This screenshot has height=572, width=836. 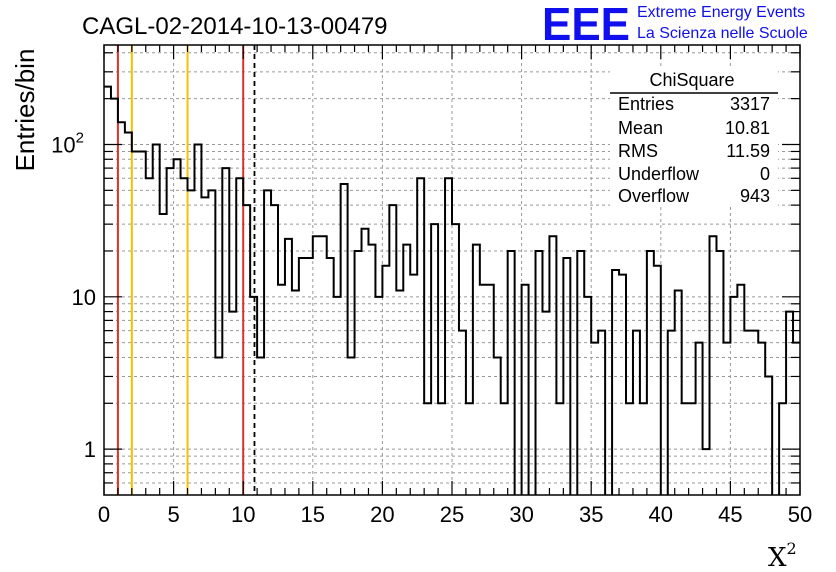 What do you see at coordinates (67, 143) in the screenshot?
I see `y-tick-label: 102` at bounding box center [67, 143].